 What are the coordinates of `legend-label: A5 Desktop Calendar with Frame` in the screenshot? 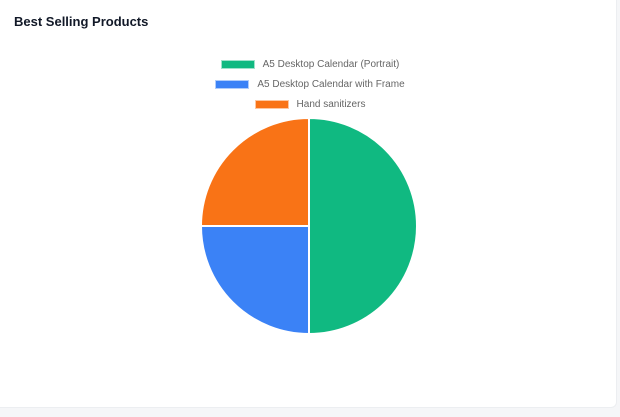 It's located at (331, 84).